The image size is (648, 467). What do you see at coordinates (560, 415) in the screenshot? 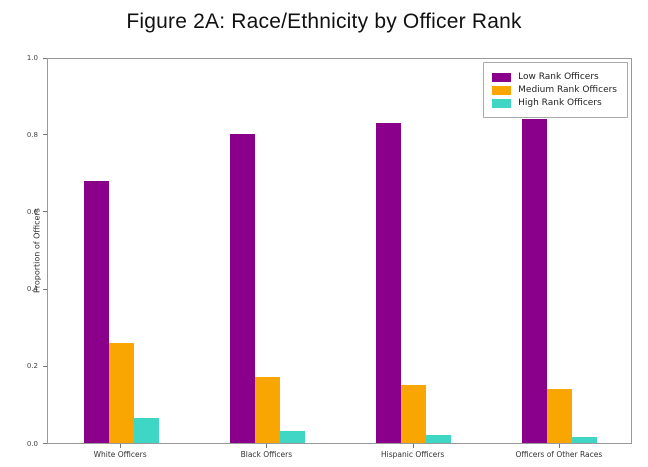
I see `bar-medium-rank-officers-officers-of-other-races` at bounding box center [560, 415].